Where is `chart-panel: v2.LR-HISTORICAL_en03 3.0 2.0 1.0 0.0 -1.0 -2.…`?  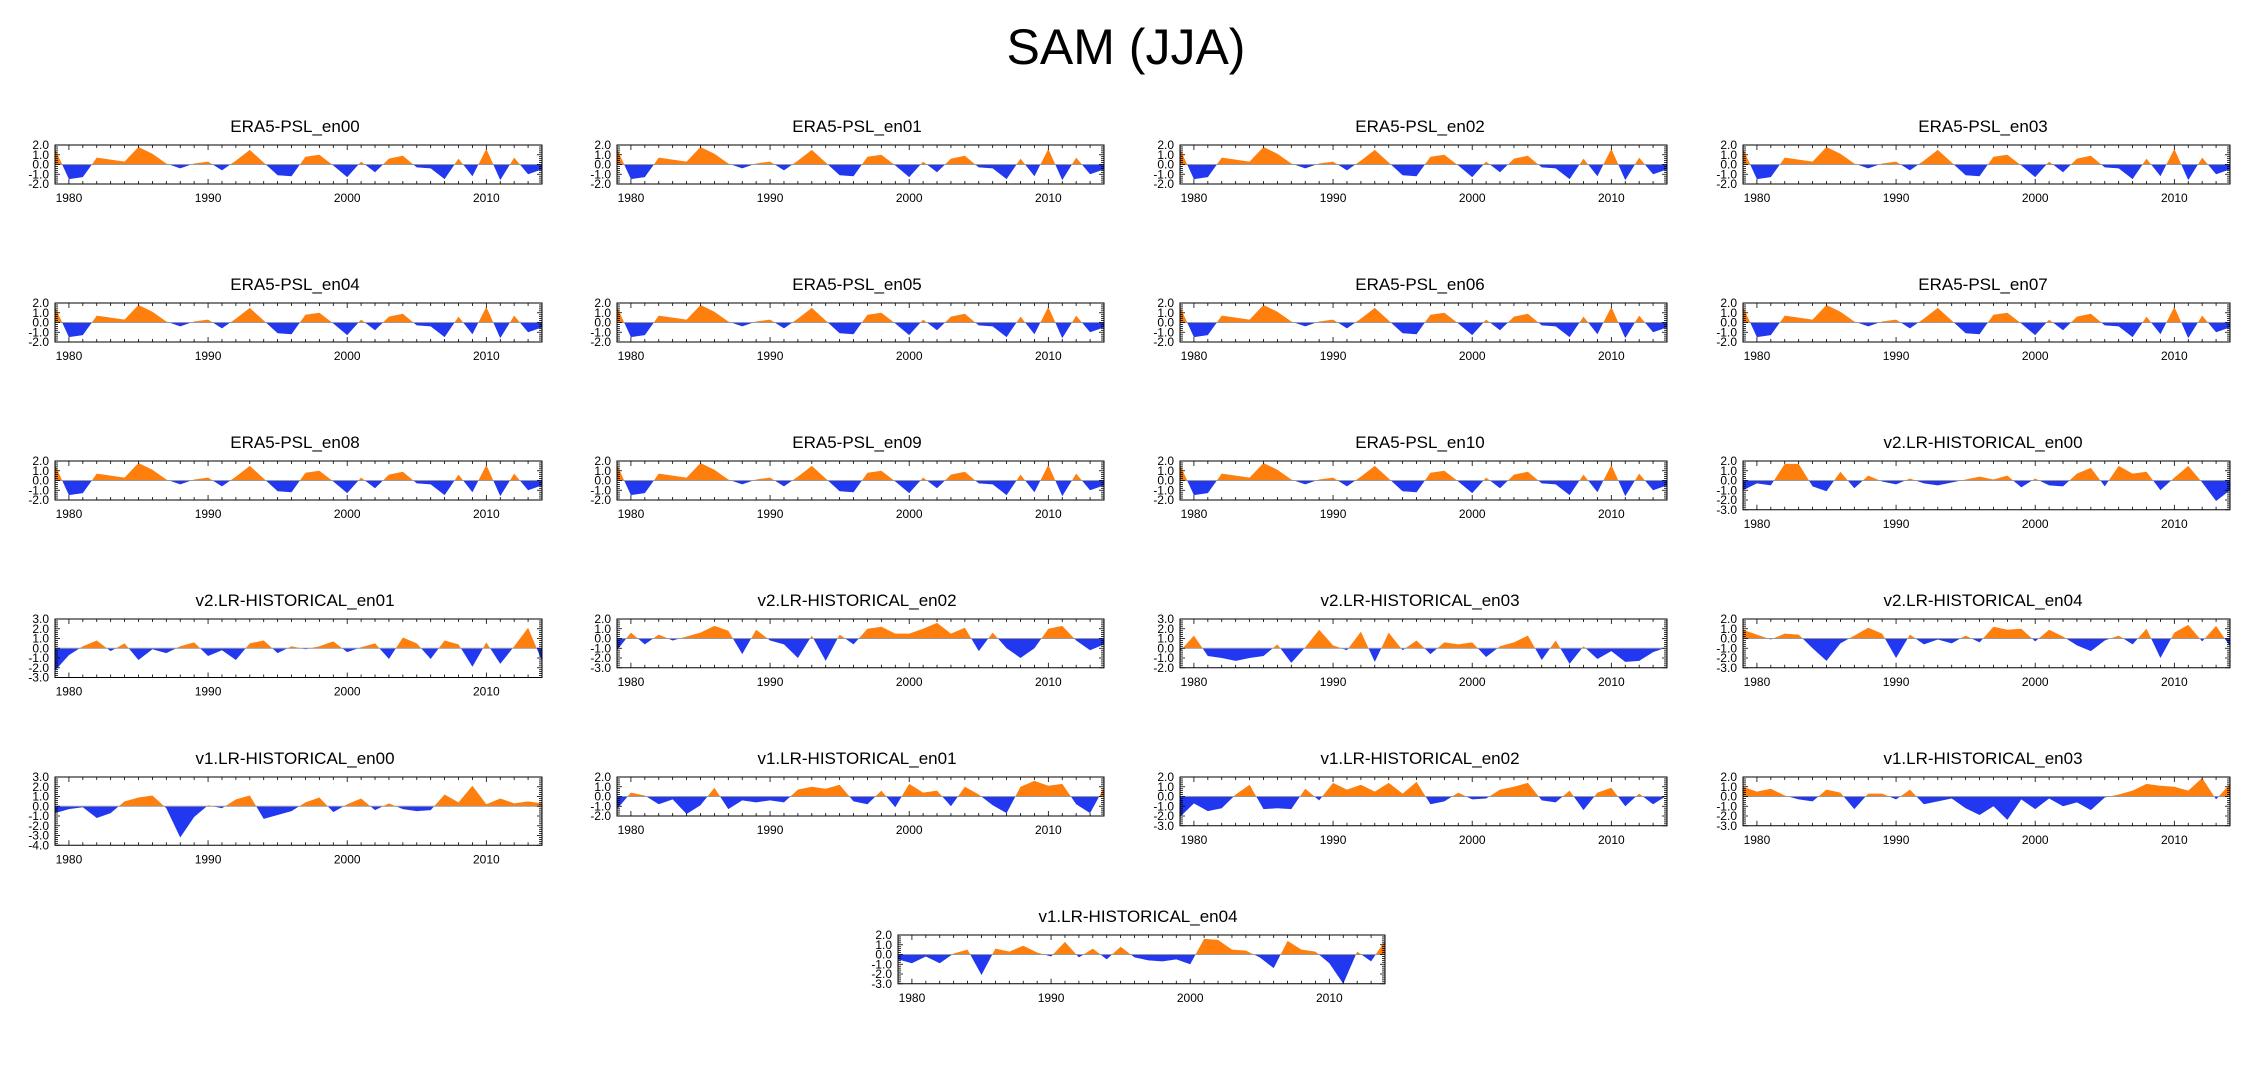
chart-panel: v2.LR-HISTORICAL_en03 3.0 2.0 1.0 0.0 -1.0 -2.… is located at coordinates (1405, 661).